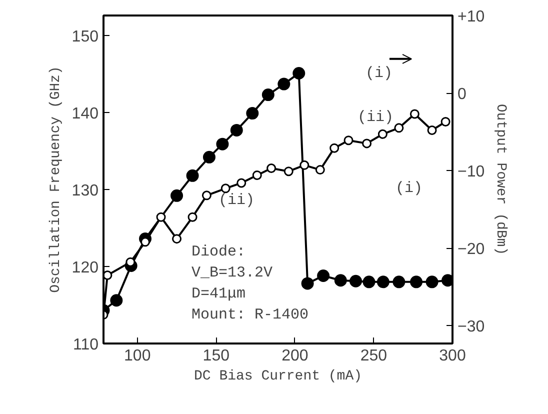  I want to click on x-tick-label: 100, so click(137, 356).